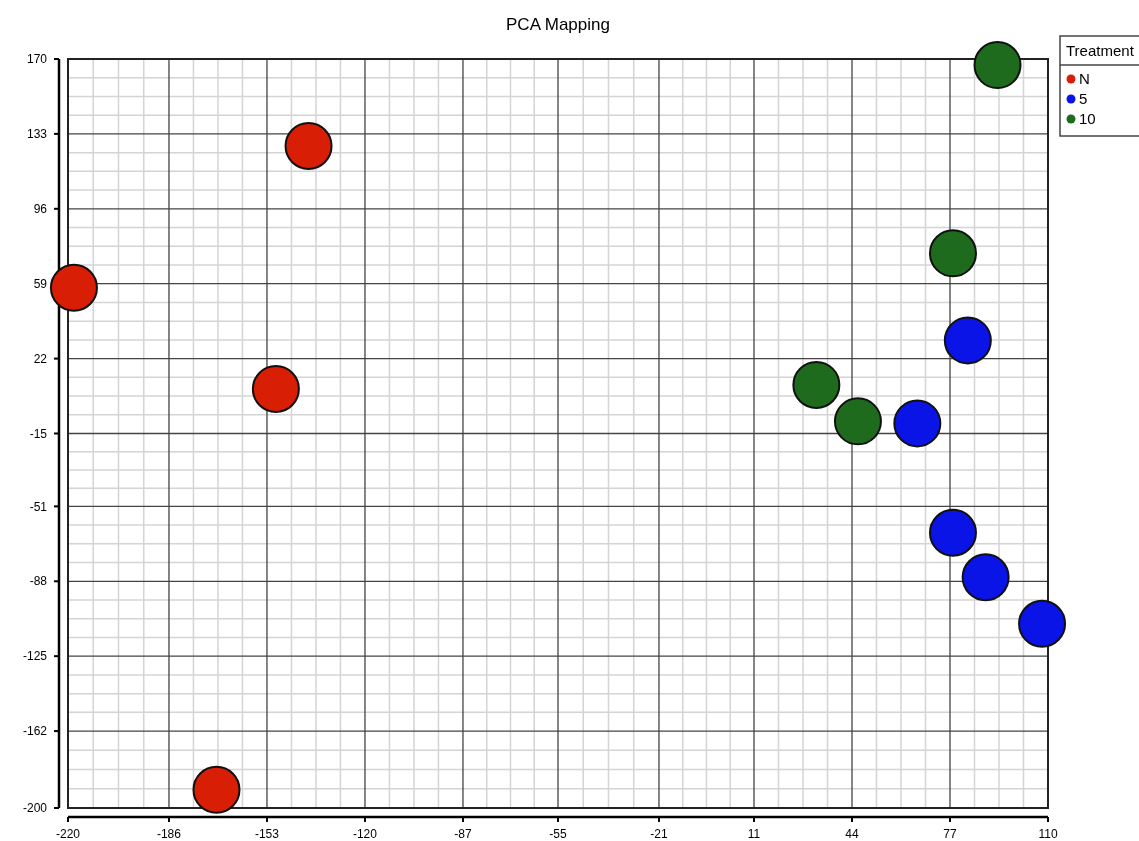 The height and width of the screenshot is (841, 1139). I want to click on y-tick-label: -125, so click(35, 656).